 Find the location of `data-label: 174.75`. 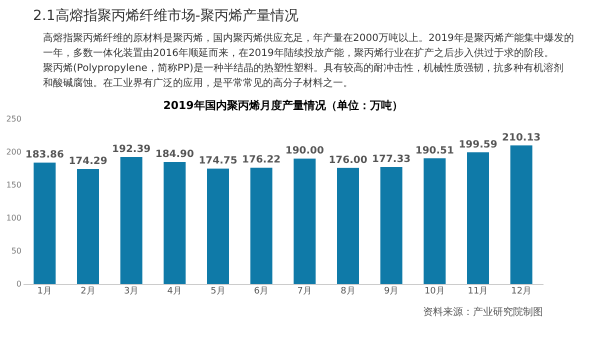

data-label: 174.75 is located at coordinates (218, 161).